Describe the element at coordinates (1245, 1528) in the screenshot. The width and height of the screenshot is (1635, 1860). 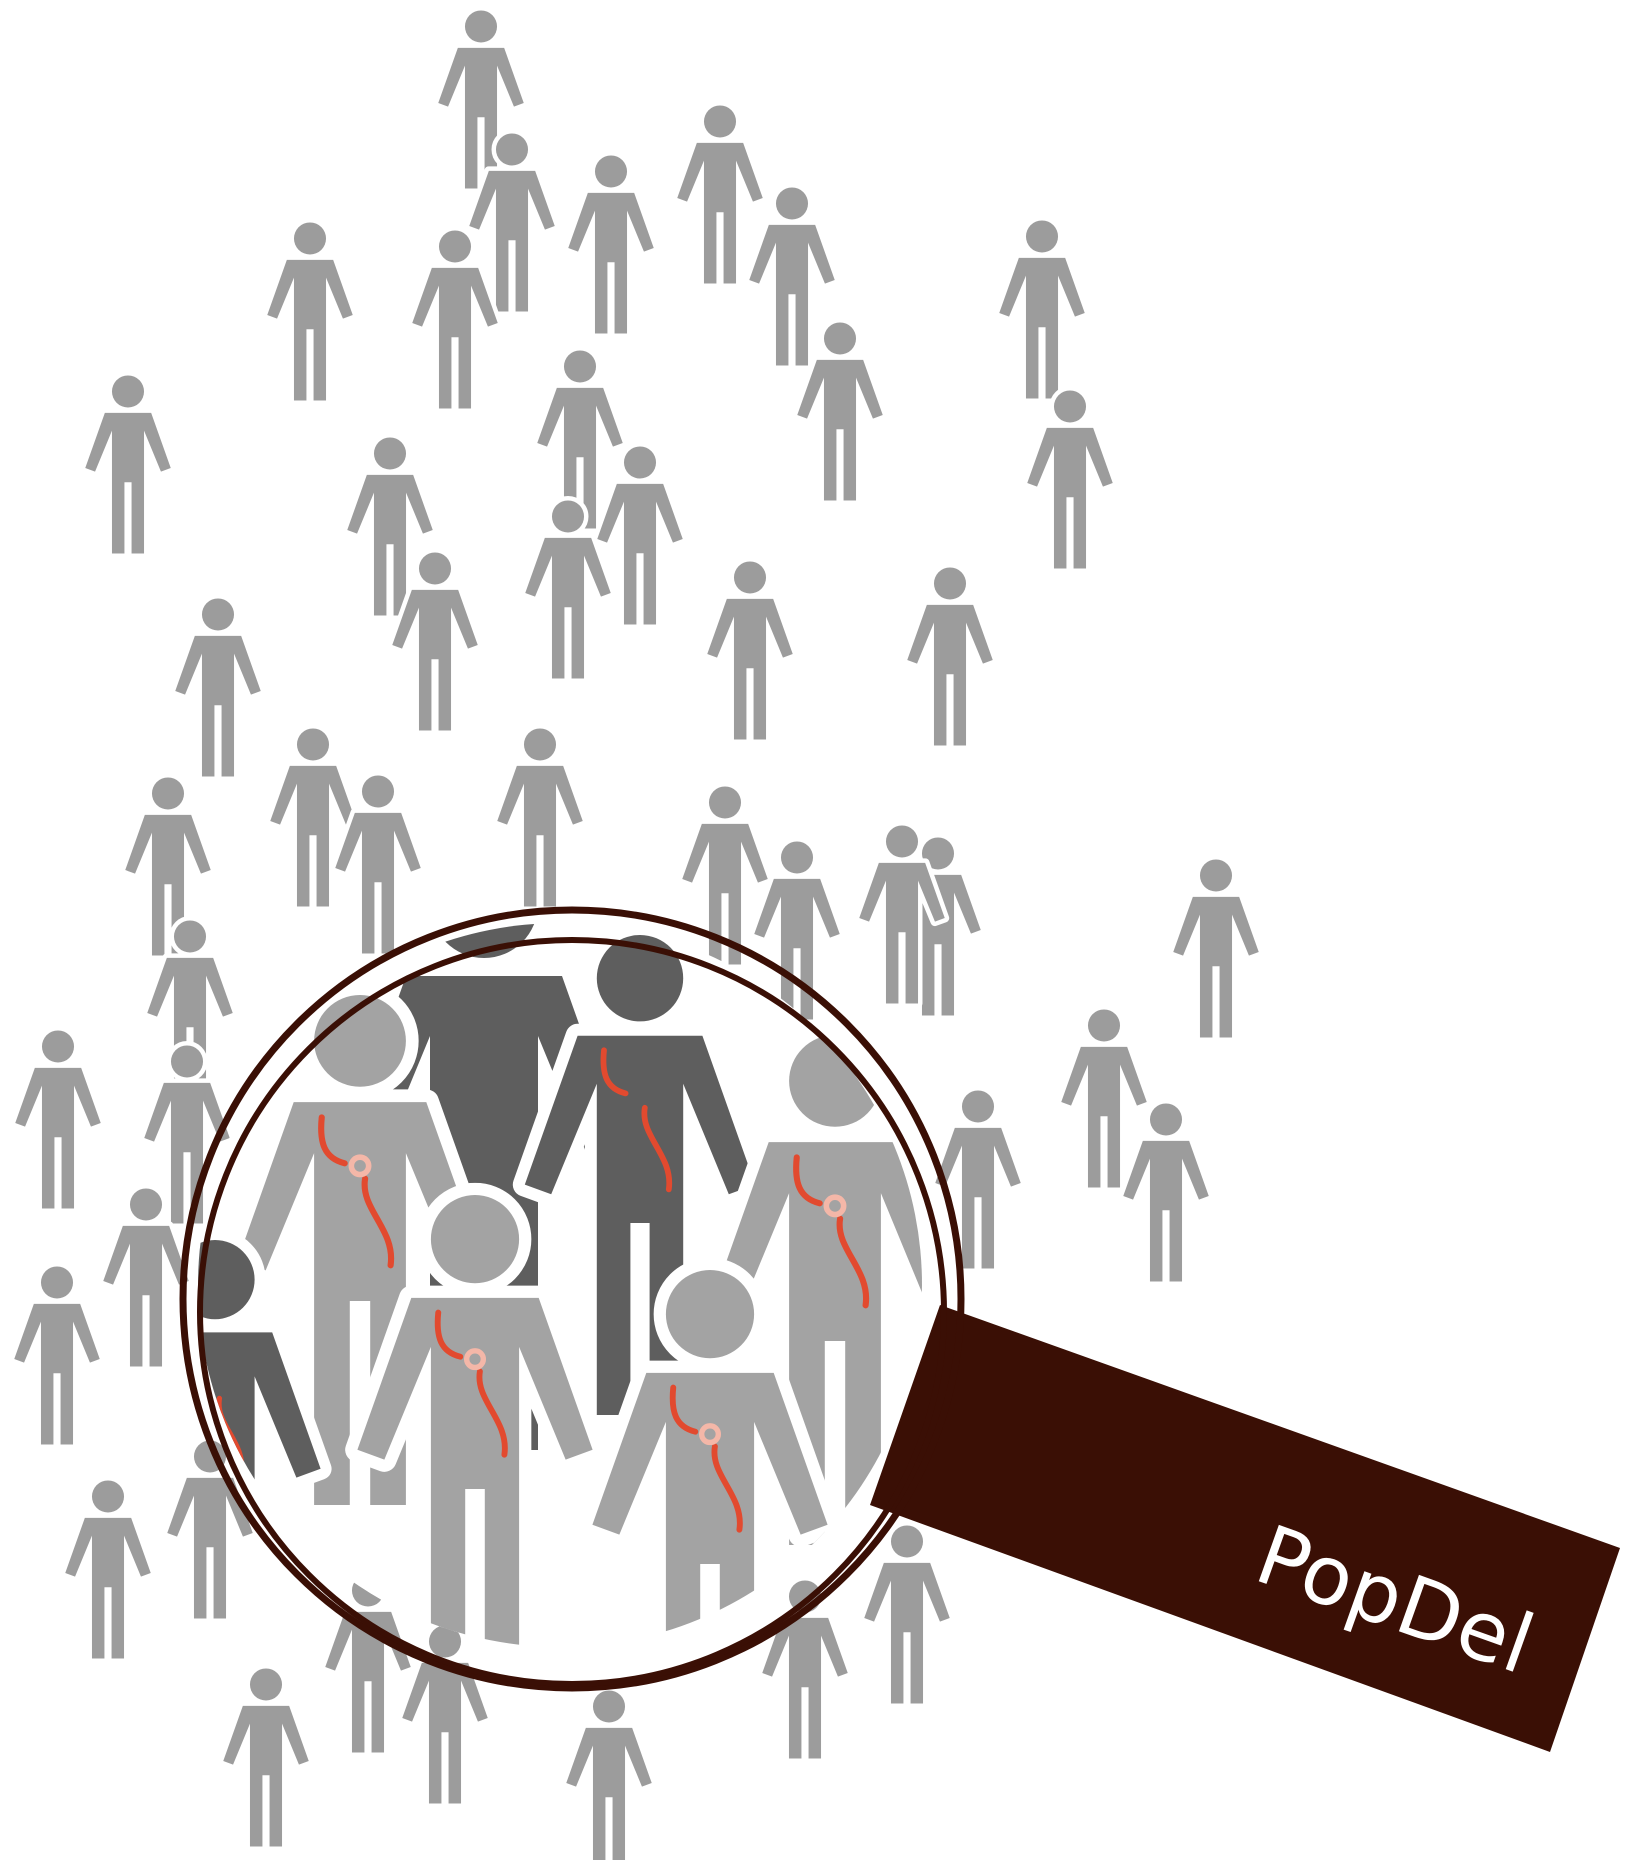
I see `magnifier-handle: PopDel` at that location.